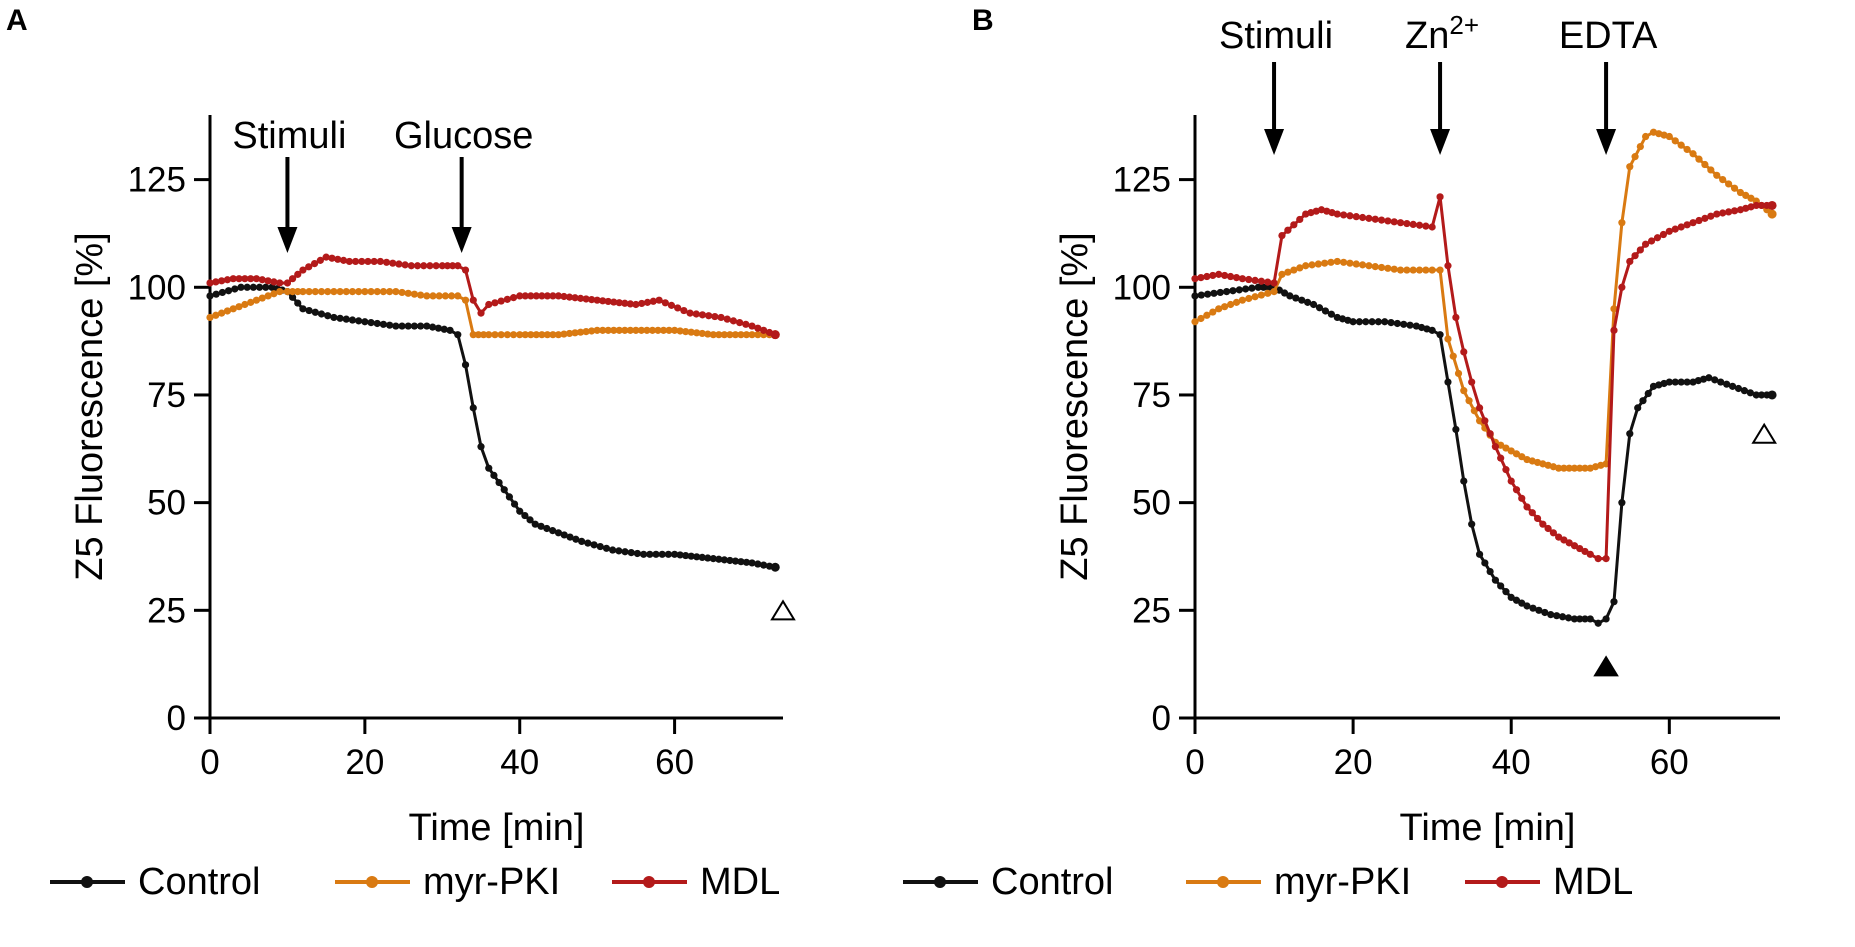 The image size is (1855, 947). I want to click on annotation-label: Stimuli, so click(289, 136).